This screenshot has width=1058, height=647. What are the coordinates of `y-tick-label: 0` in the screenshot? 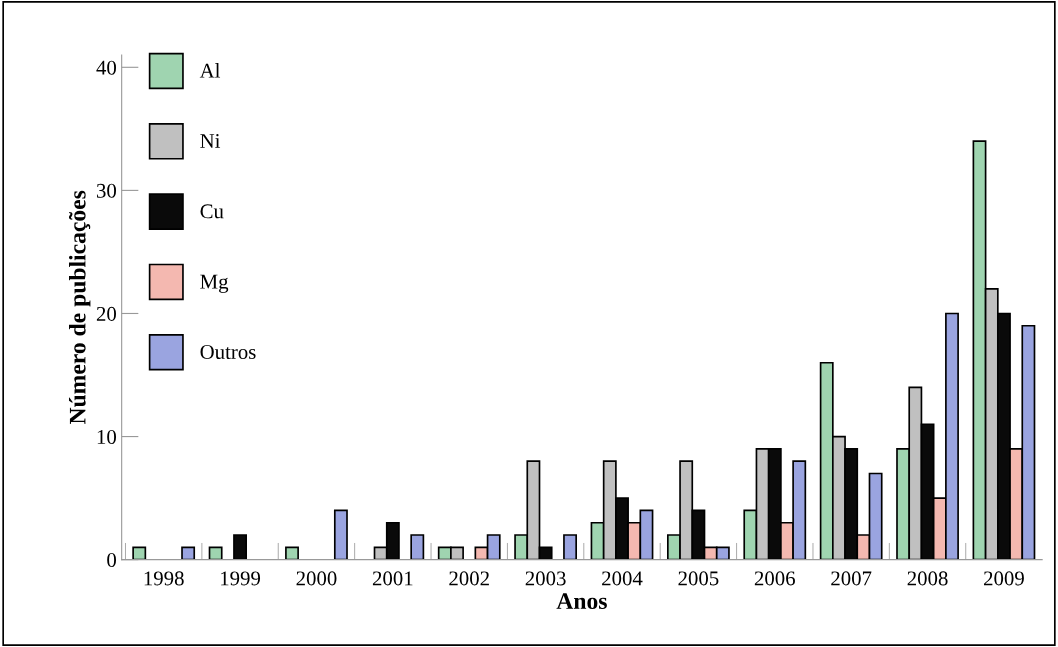 It's located at (112, 560).